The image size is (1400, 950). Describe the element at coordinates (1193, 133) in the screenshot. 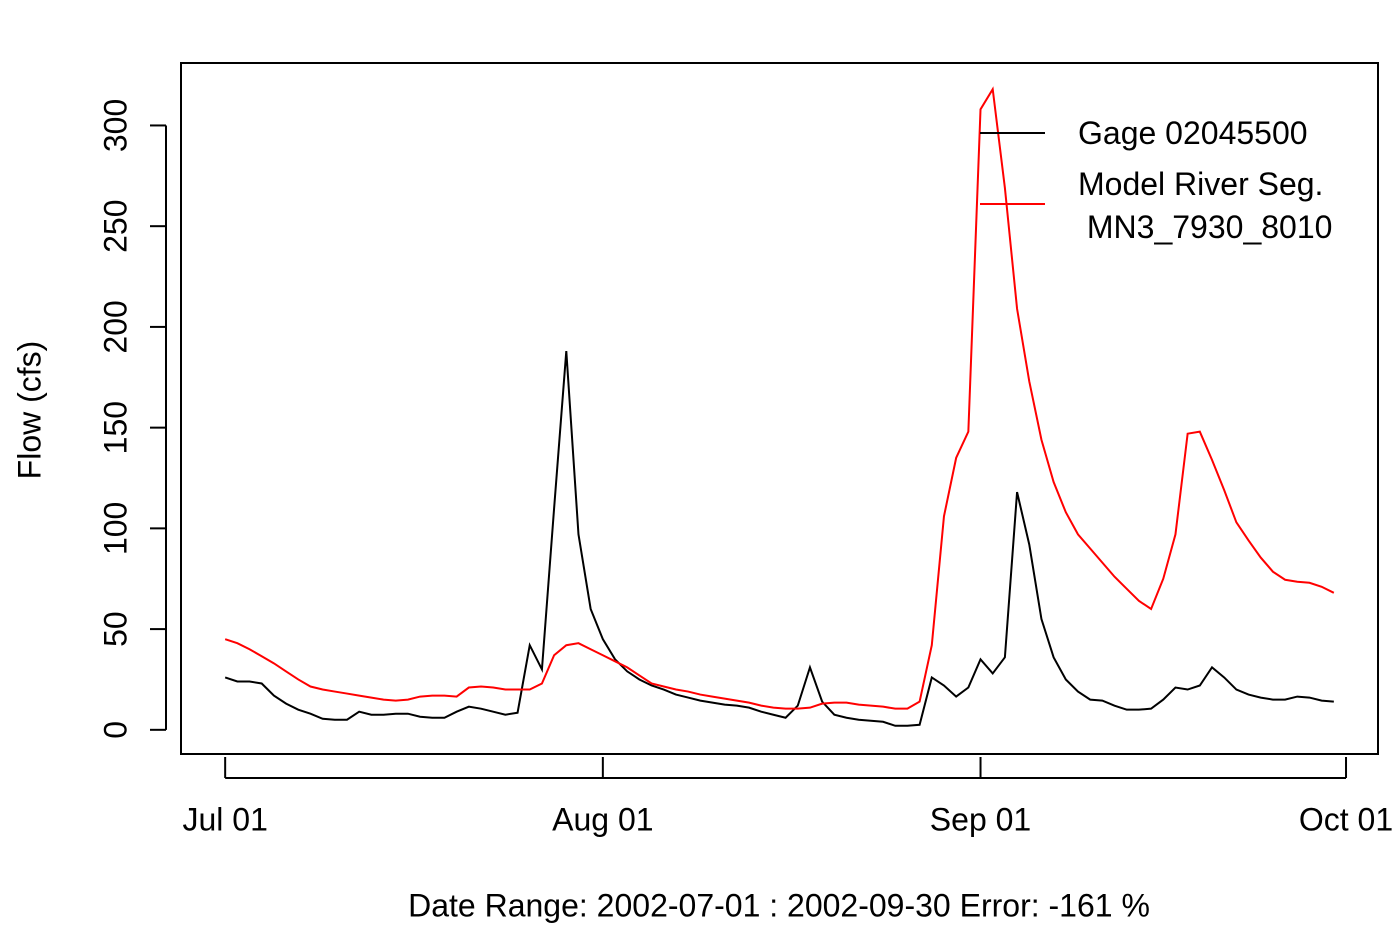

I see `legend-label: Gage 02045500` at that location.